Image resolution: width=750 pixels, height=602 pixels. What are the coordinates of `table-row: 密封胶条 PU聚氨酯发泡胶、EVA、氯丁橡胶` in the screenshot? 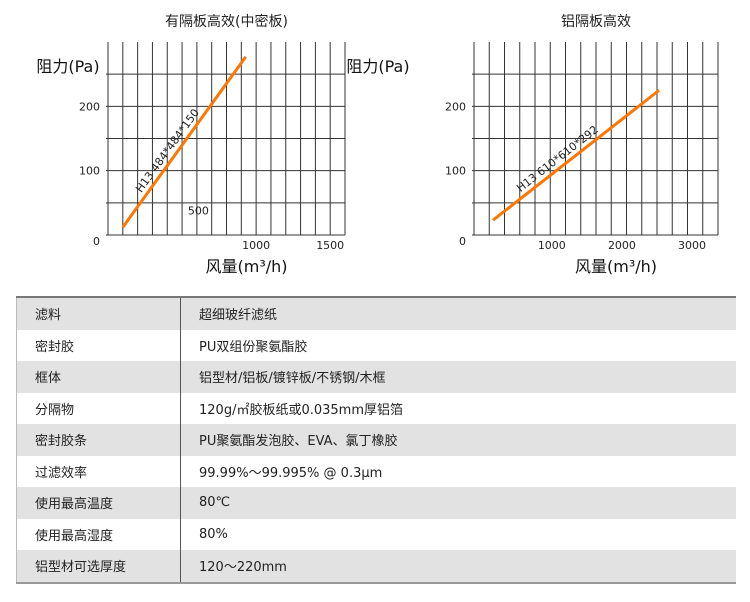 It's located at (376, 440).